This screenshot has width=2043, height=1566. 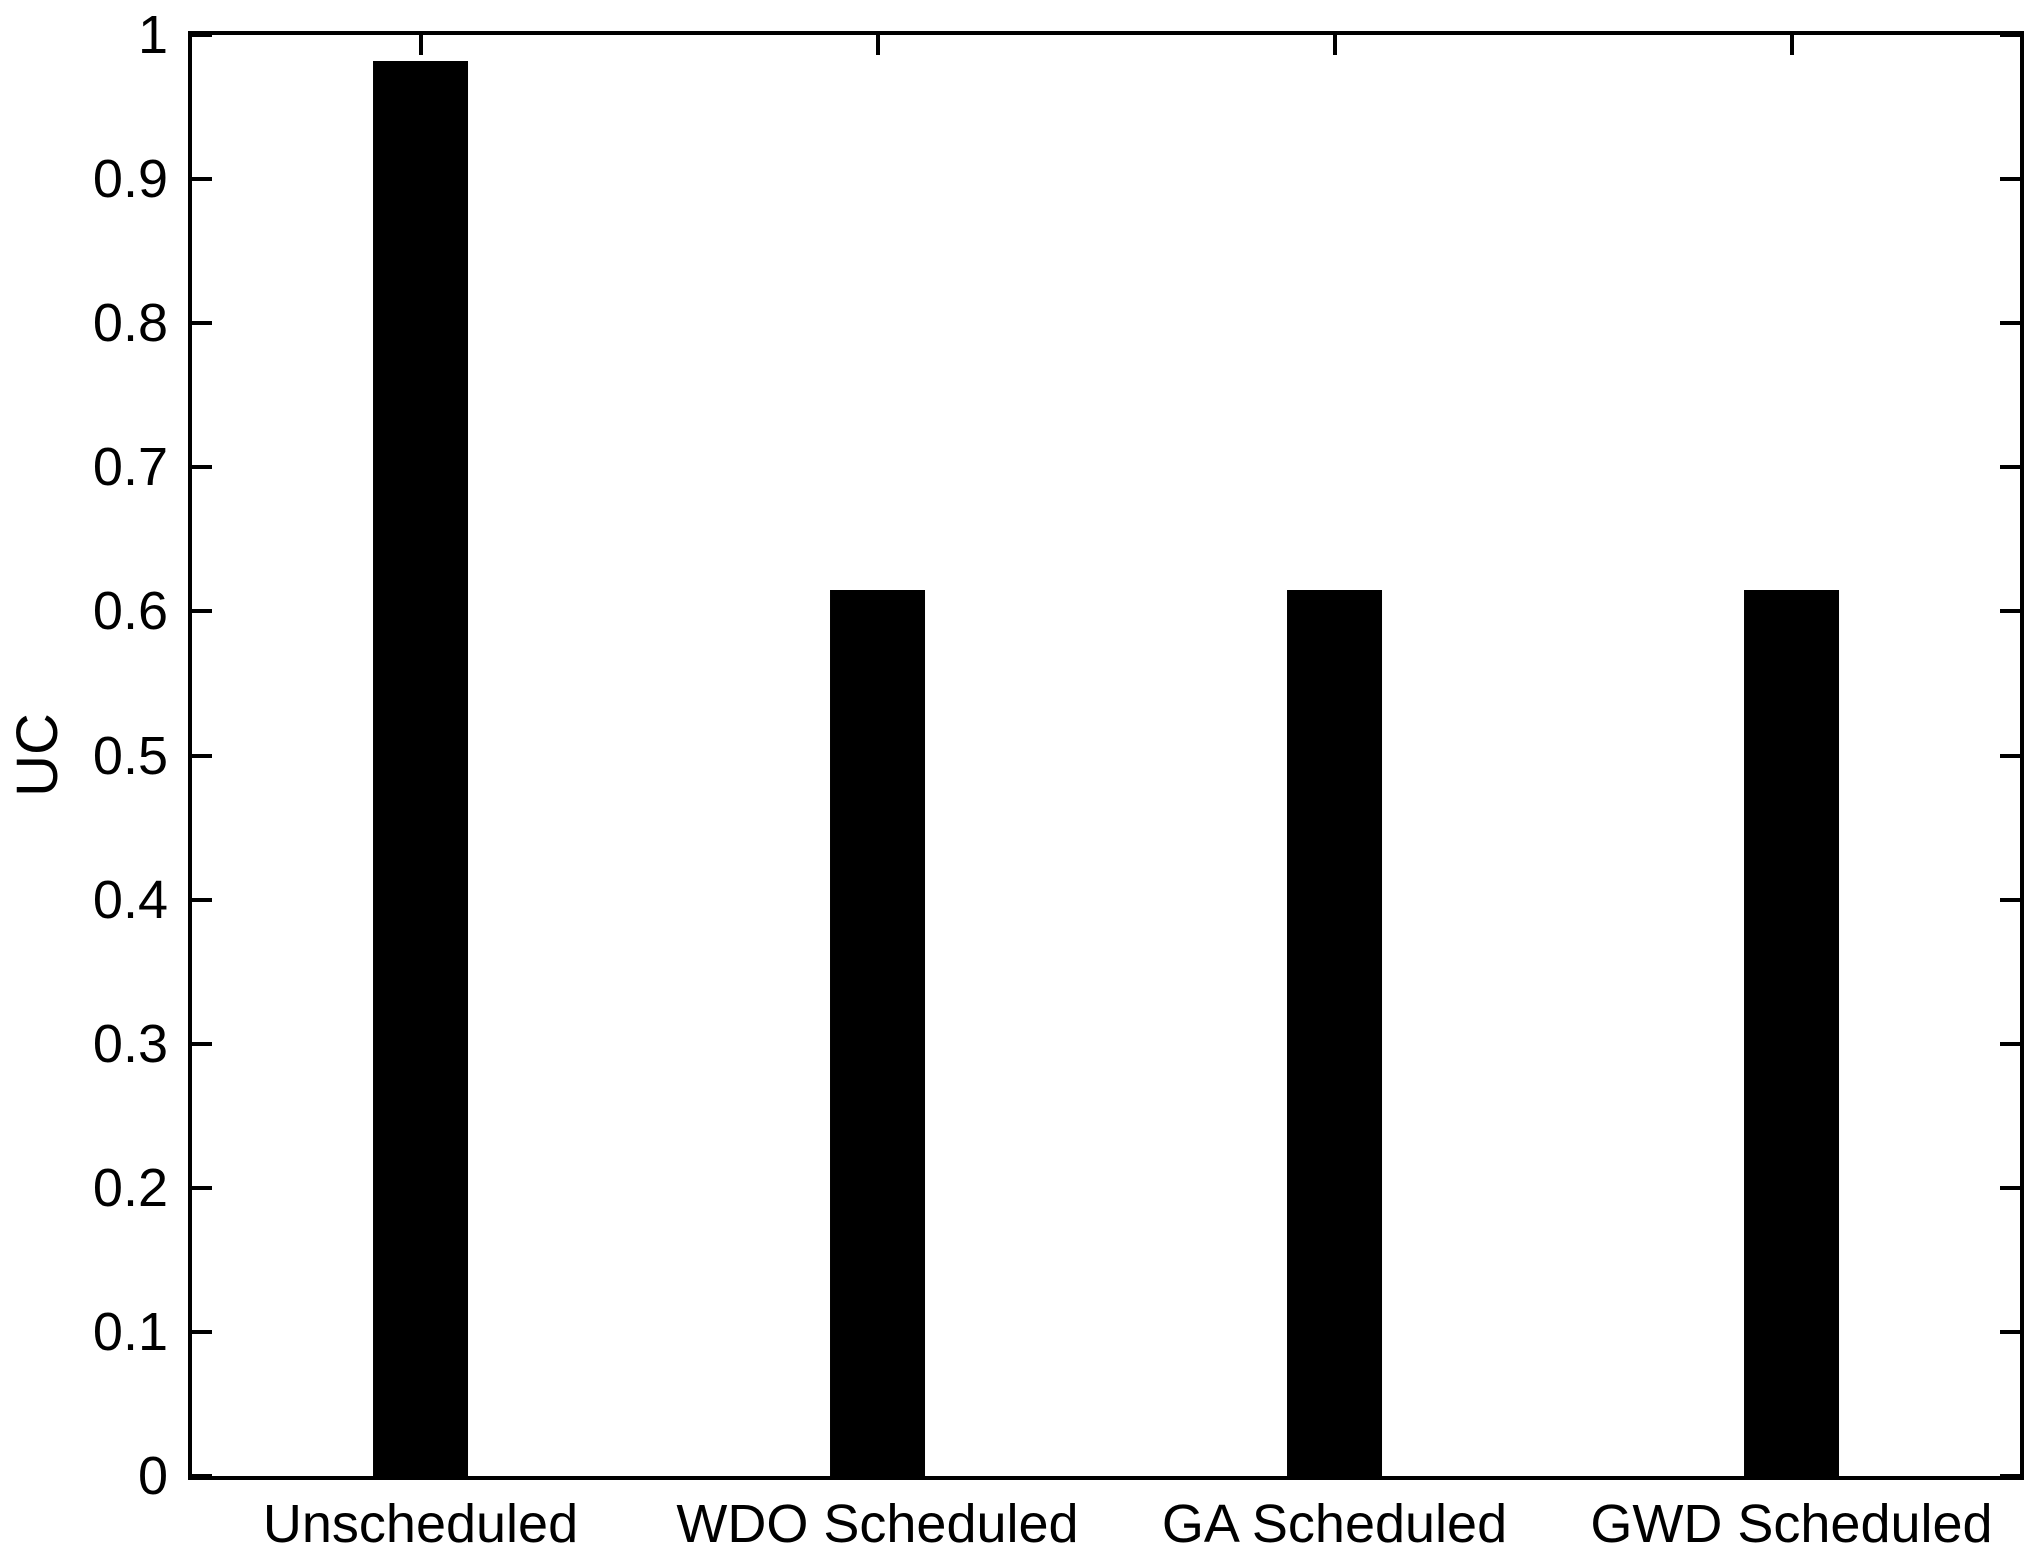 What do you see at coordinates (420, 1524) in the screenshot?
I see `x-tick-label: Unscheduled` at bounding box center [420, 1524].